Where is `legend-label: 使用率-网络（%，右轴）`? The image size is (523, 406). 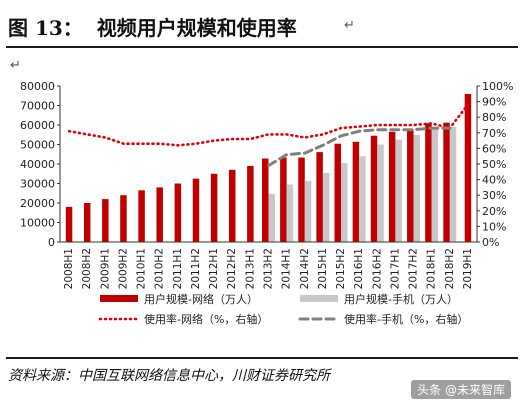 legend-label: 使用率-网络（%，右轴） is located at coordinates (206, 319).